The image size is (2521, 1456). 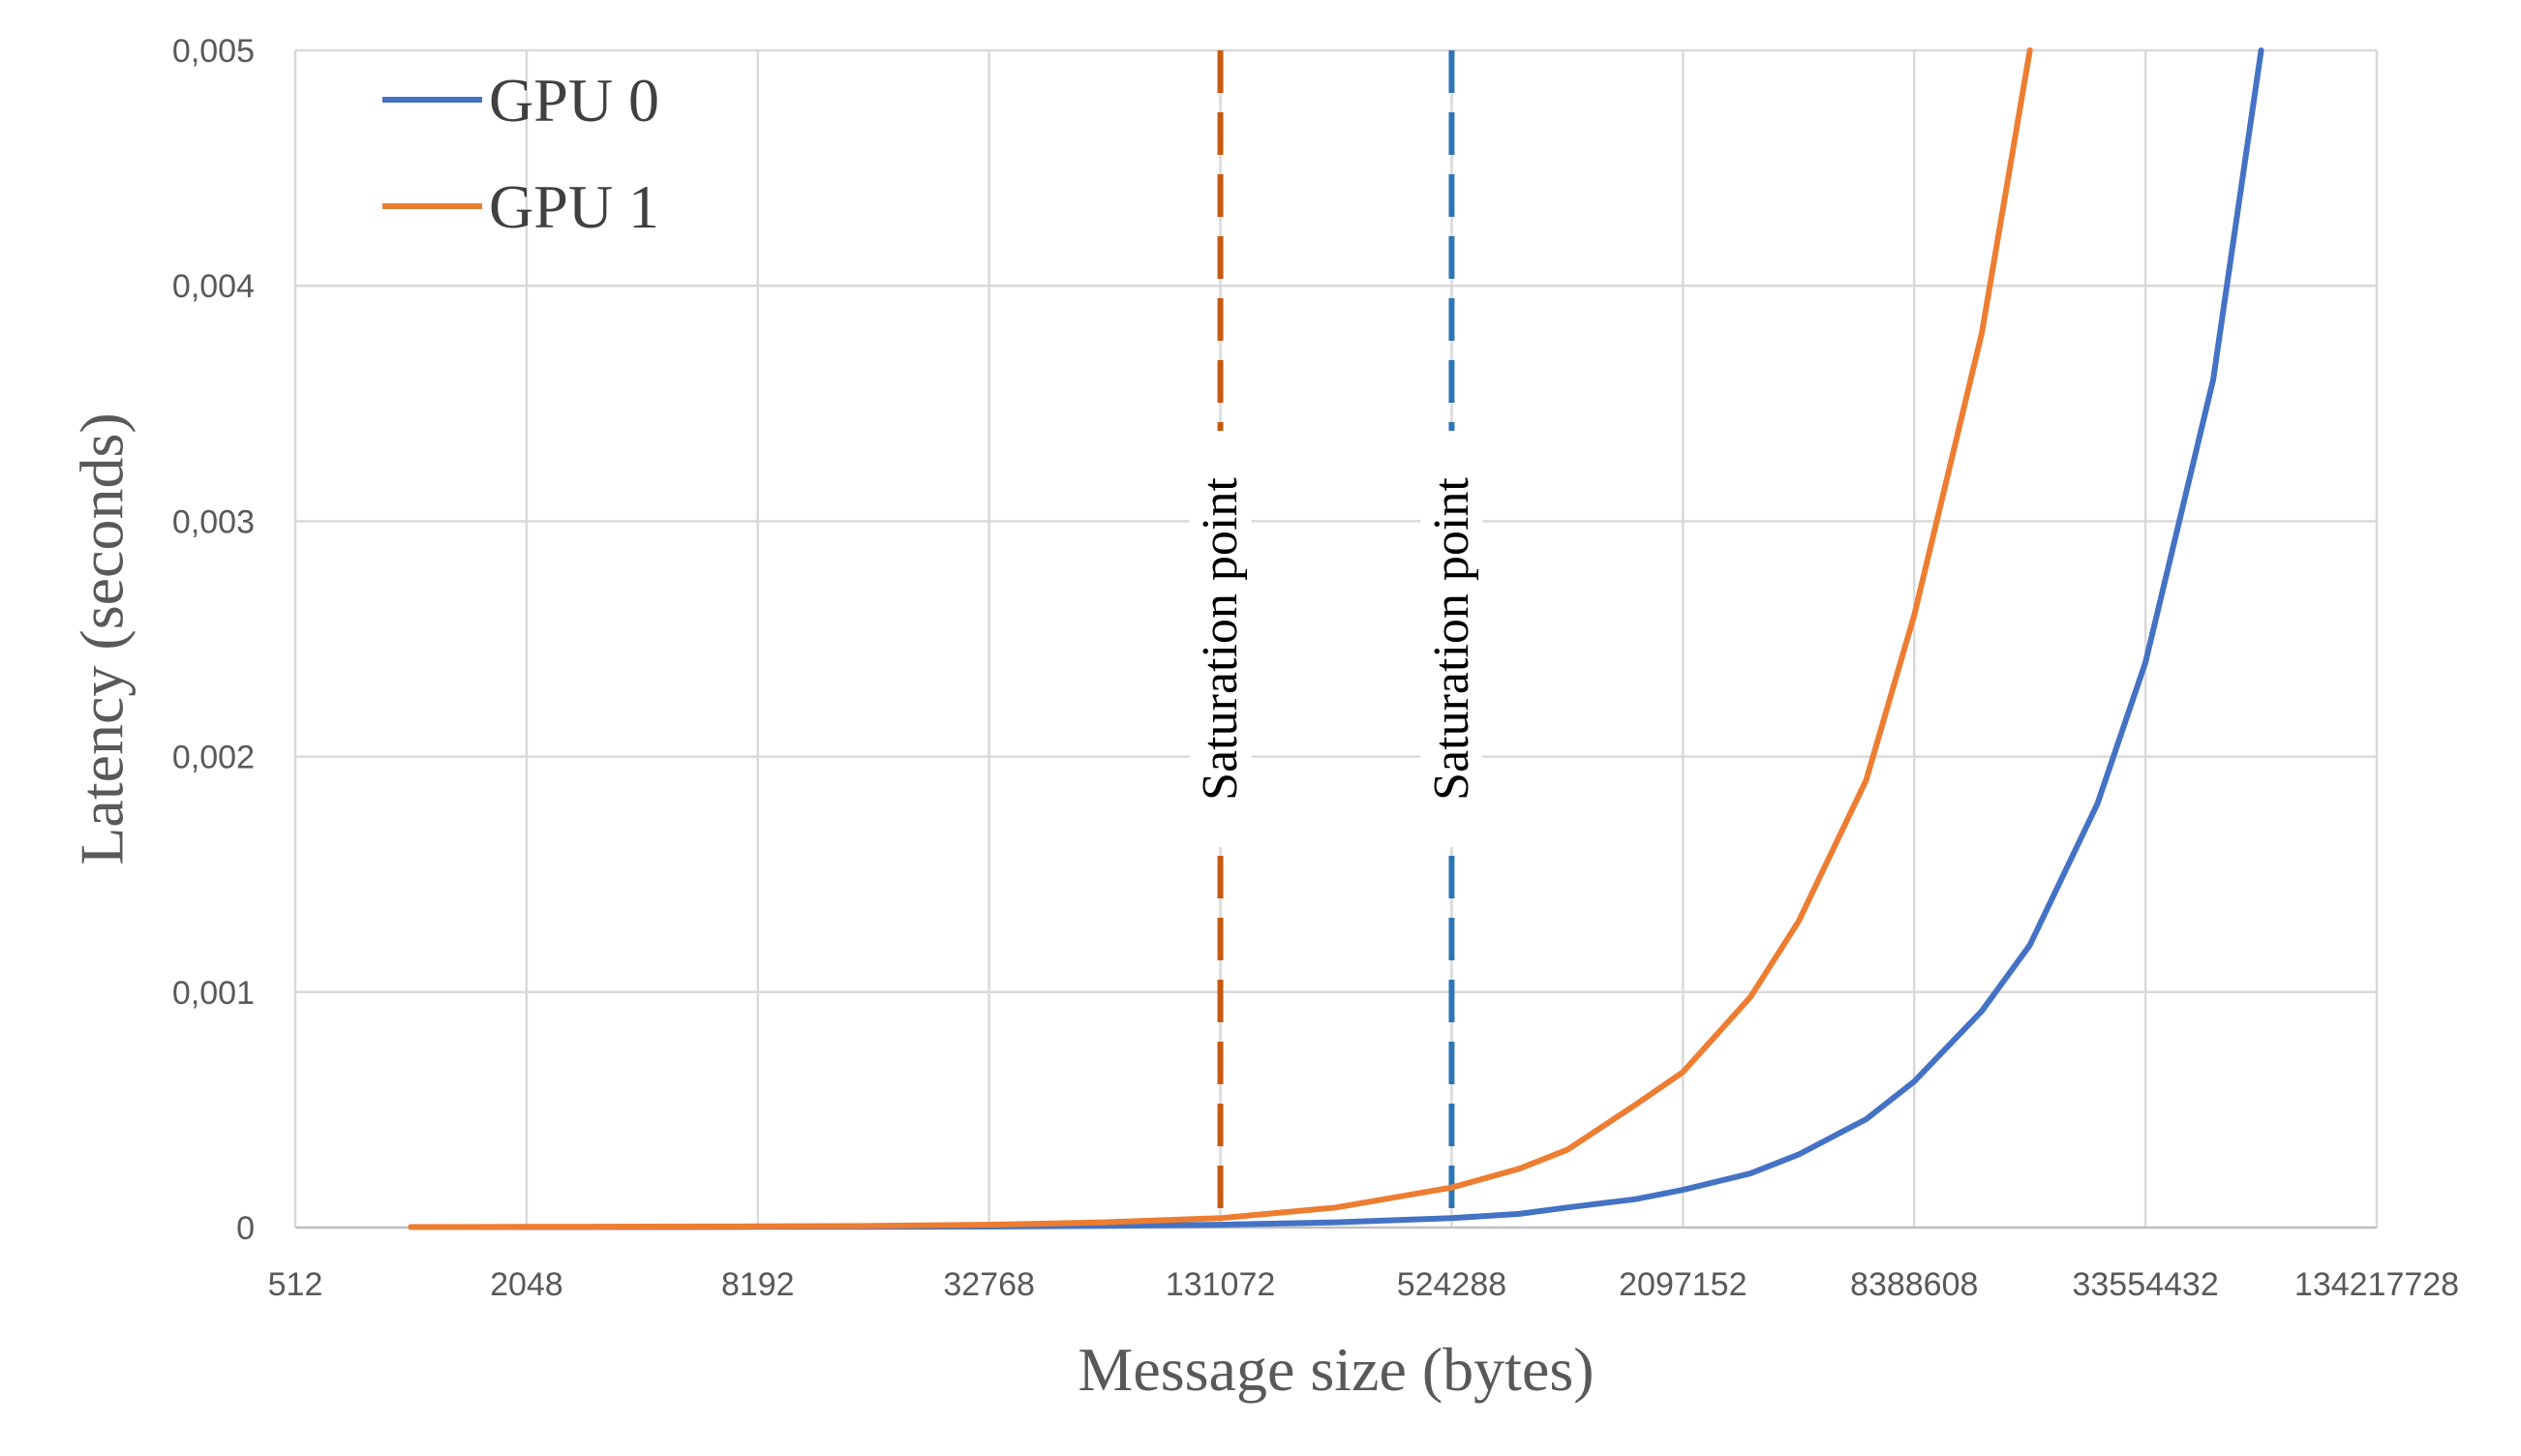 I want to click on x-tick-label-4: 131072, so click(x=1220, y=1285).